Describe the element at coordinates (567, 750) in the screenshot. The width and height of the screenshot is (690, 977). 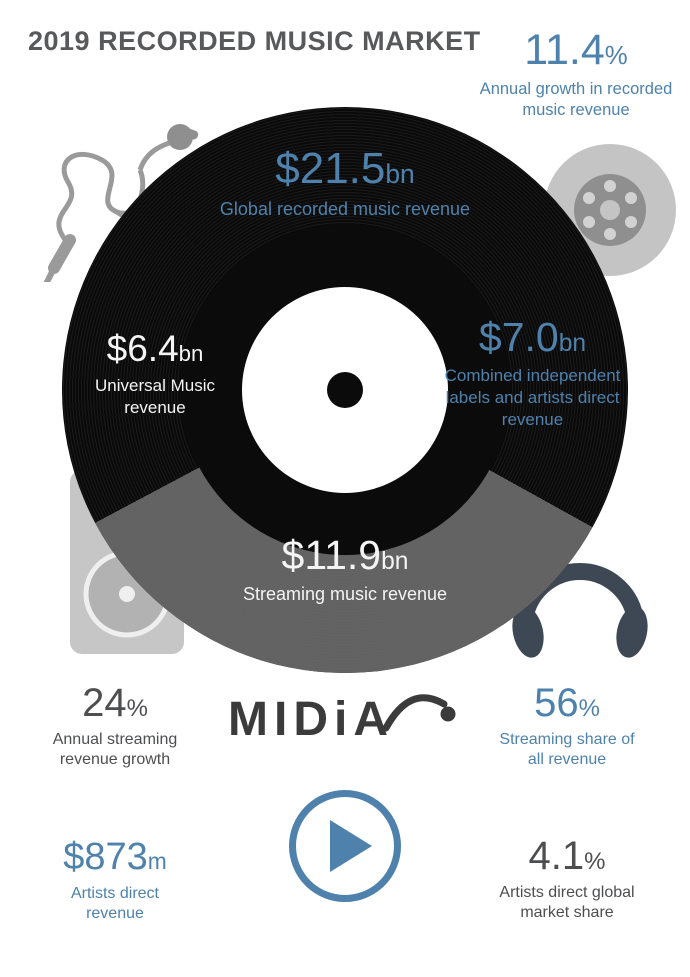
I see `stat-label: Streaming share of all revenue` at that location.